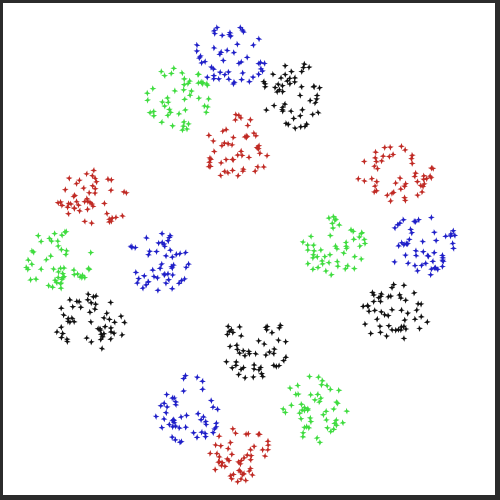 This screenshot has height=500, width=500. What do you see at coordinates (230, 56) in the screenshot?
I see `cluster-top-blue` at bounding box center [230, 56].